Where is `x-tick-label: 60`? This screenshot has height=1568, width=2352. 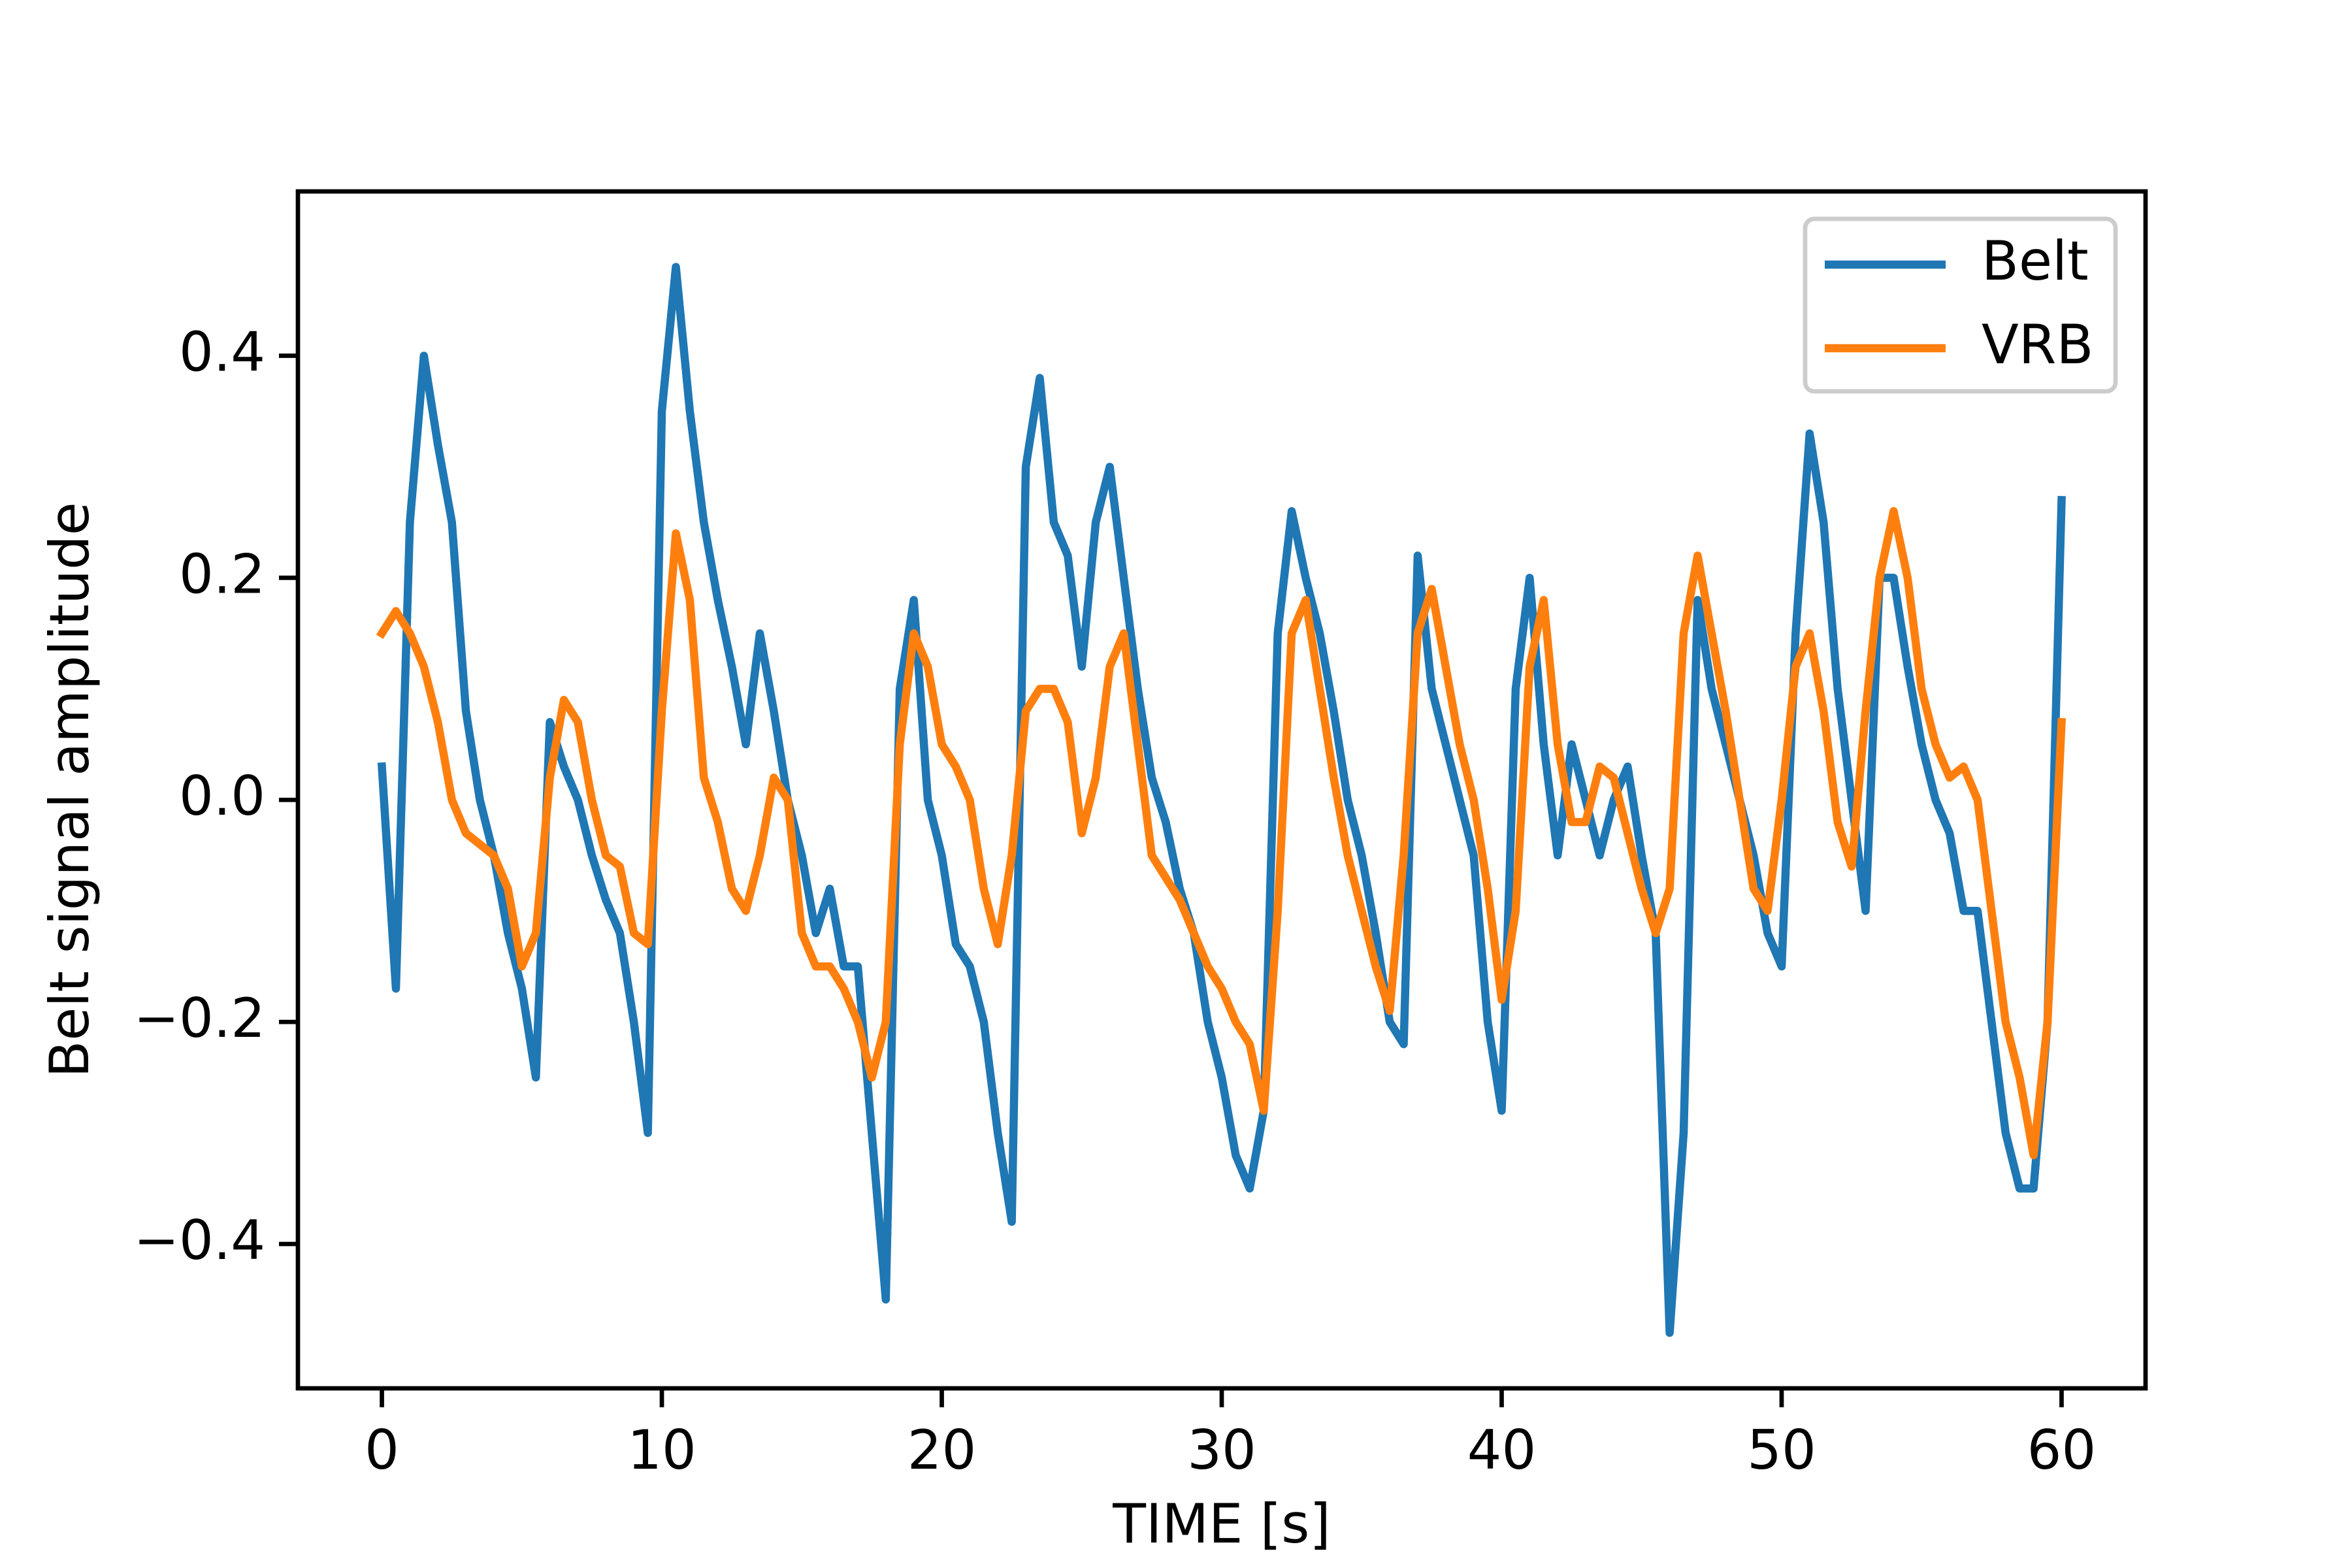 x-tick-label: 60 is located at coordinates (2062, 1450).